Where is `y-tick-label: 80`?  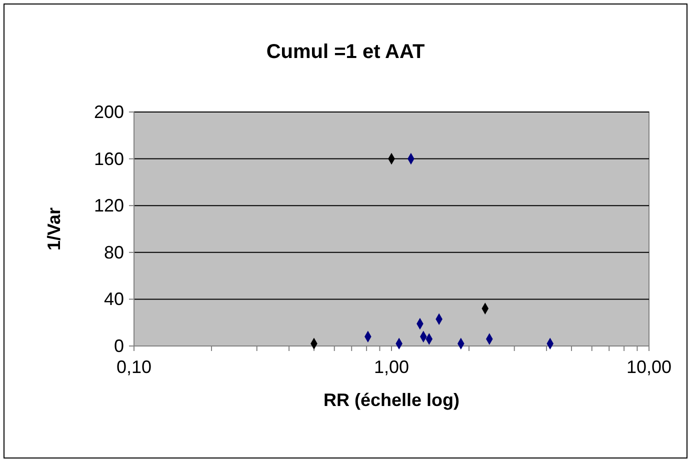 y-tick-label: 80 is located at coordinates (114, 252).